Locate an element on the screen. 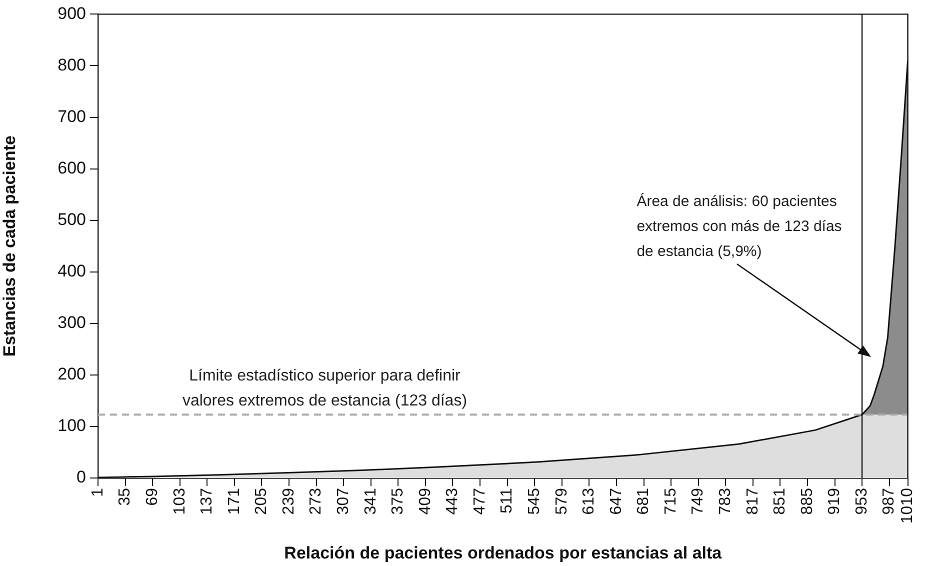 This screenshot has width=929, height=566. y-tick-label: 0 is located at coordinates (81, 477).